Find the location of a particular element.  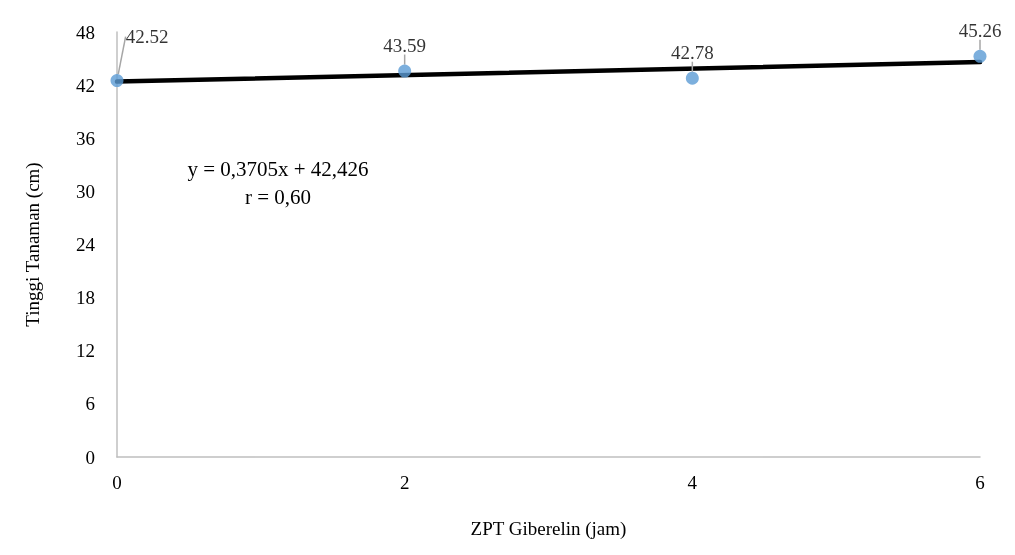

x-tick-label: 6 is located at coordinates (980, 482).